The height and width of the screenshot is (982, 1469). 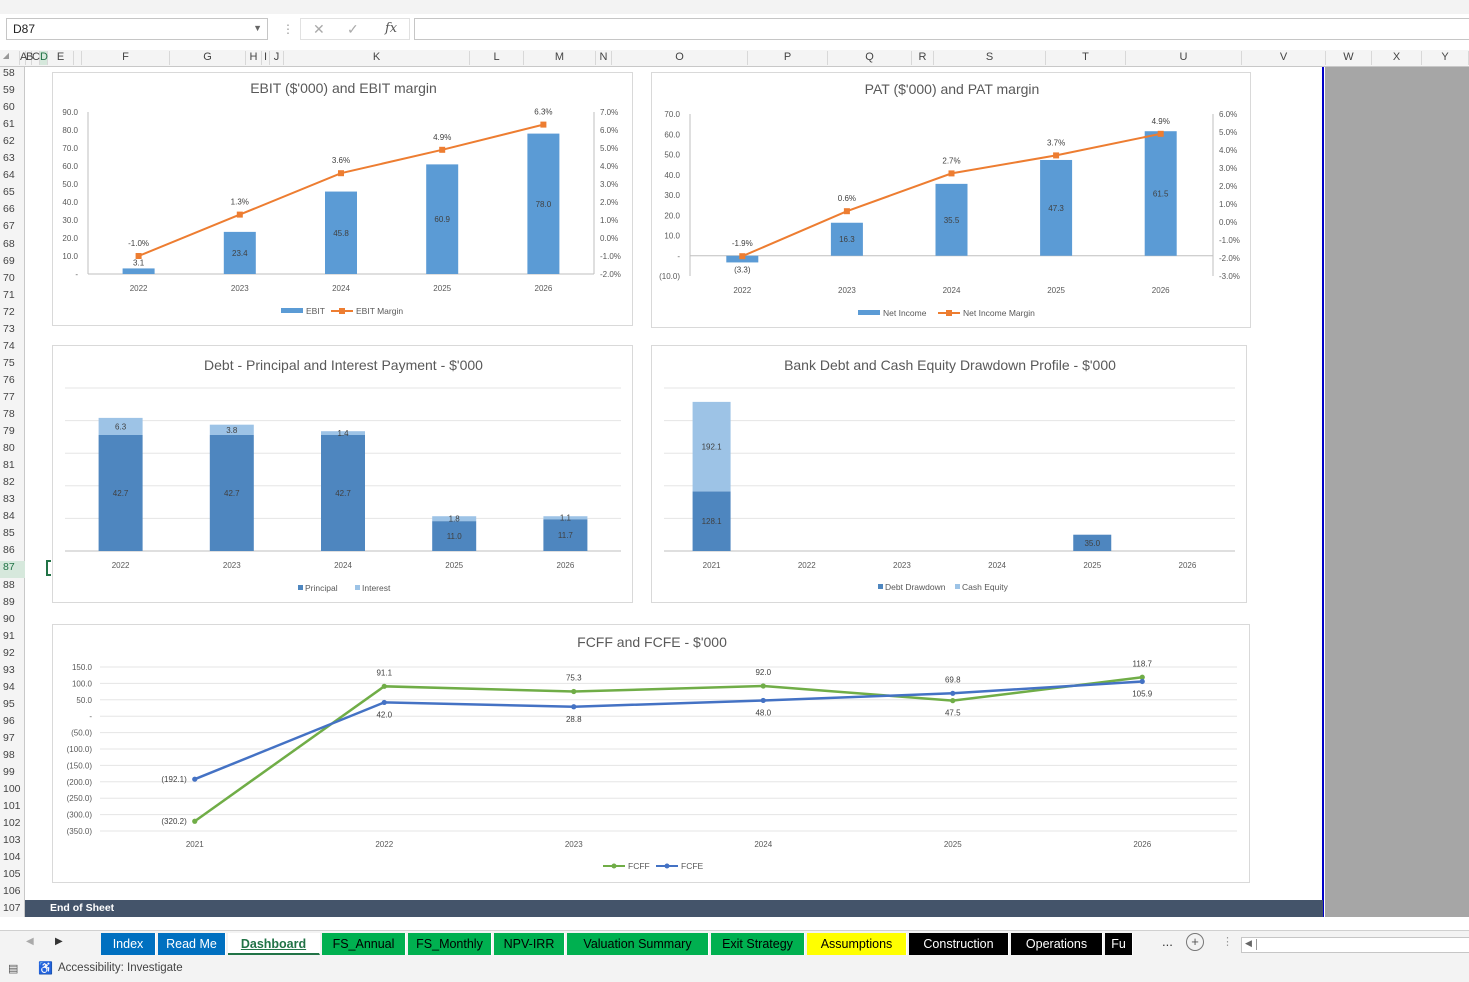 I want to click on column-header: B, so click(x=30, y=58).